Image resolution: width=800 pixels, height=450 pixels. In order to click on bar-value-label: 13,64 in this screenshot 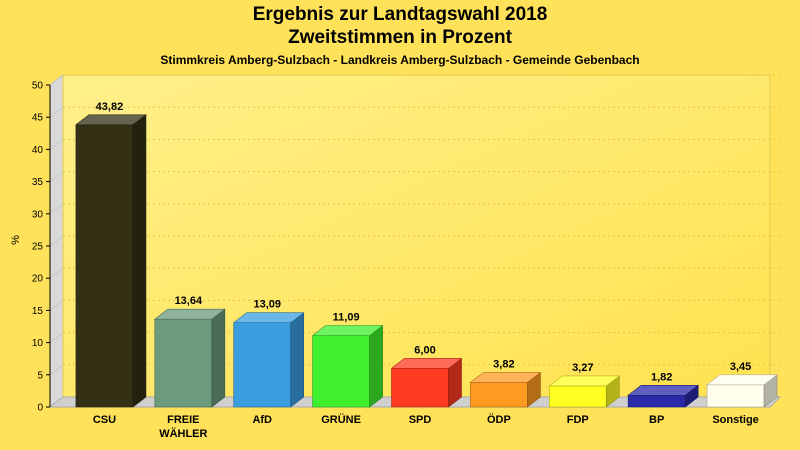, I will do `click(189, 301)`.